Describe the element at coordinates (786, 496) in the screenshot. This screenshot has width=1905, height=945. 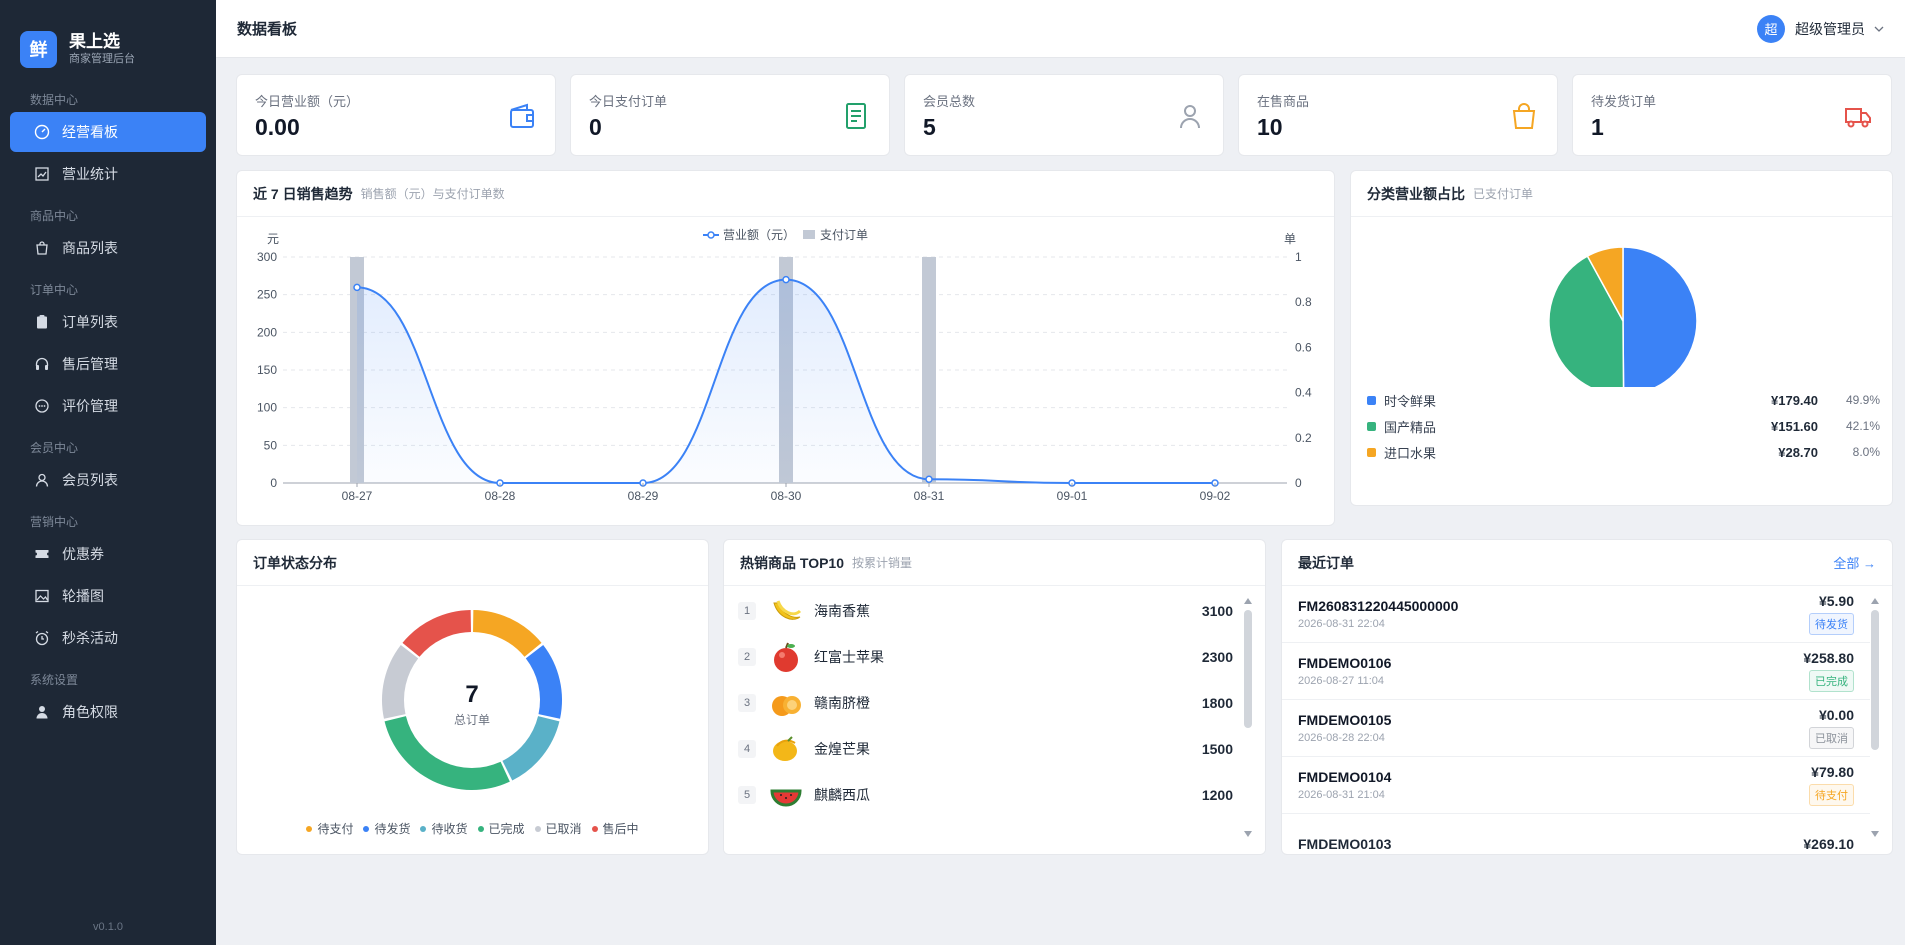
I see `x-tick-label: 08-30` at that location.